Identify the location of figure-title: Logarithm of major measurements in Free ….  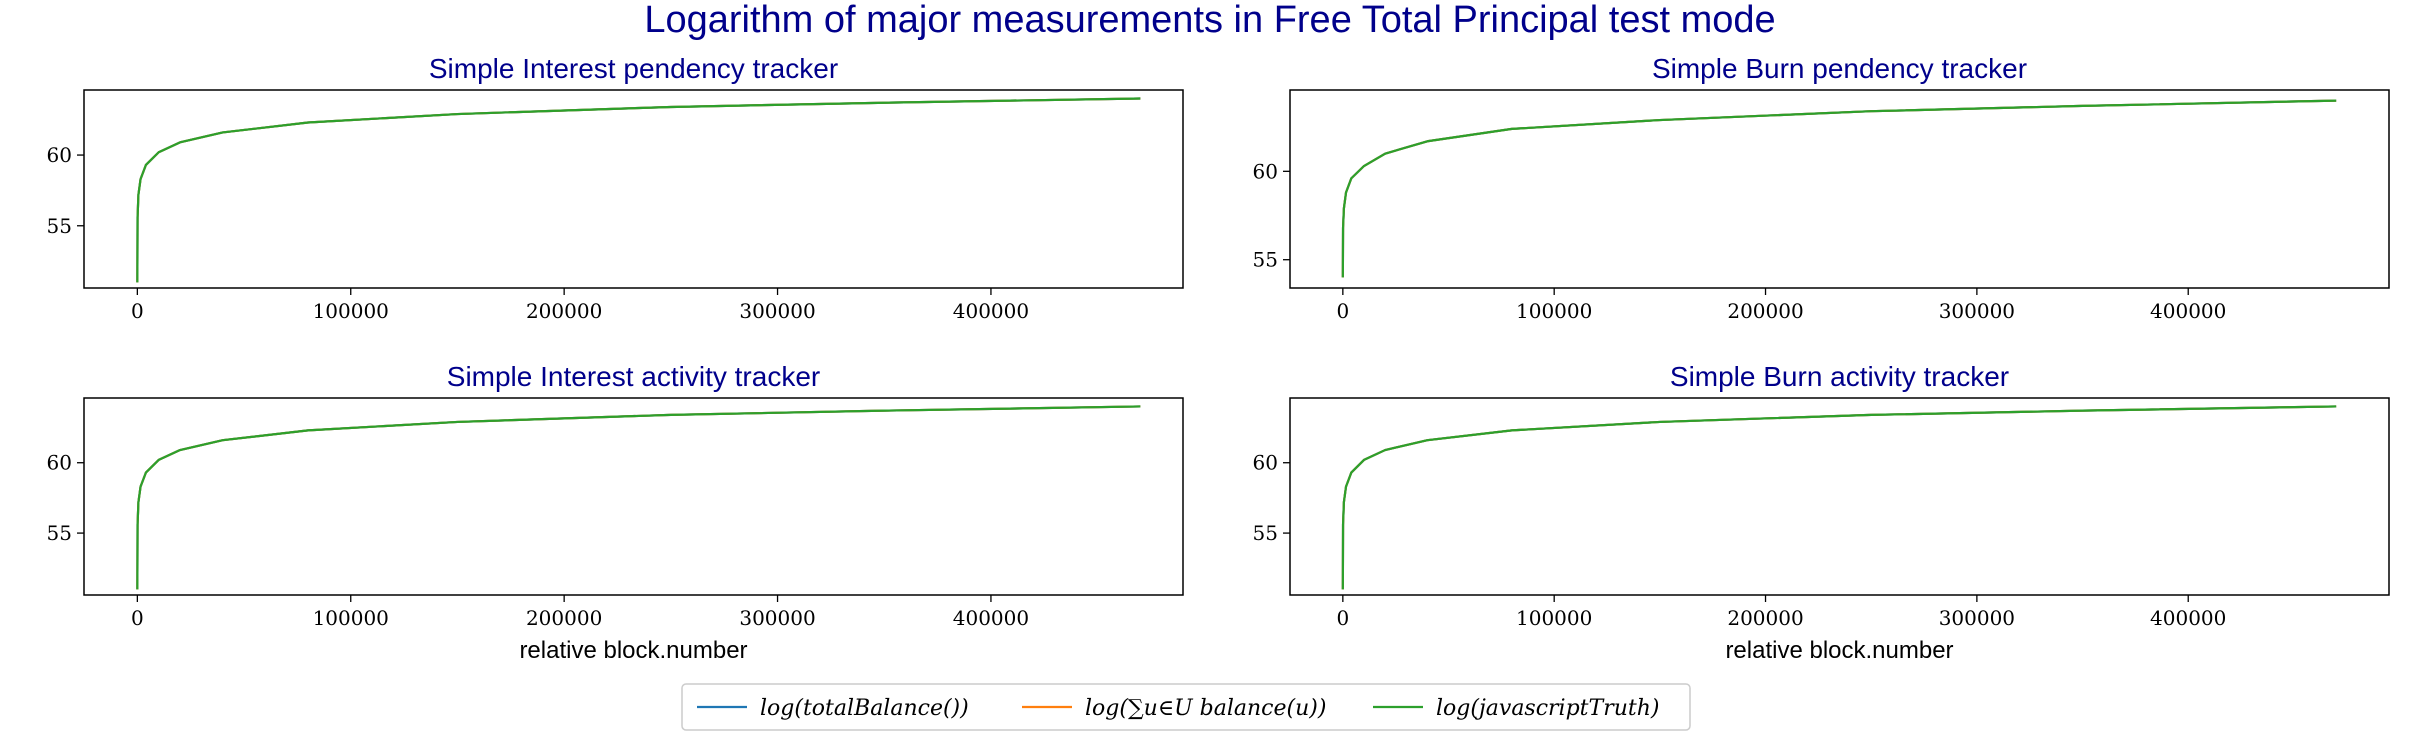
(1209, 20).